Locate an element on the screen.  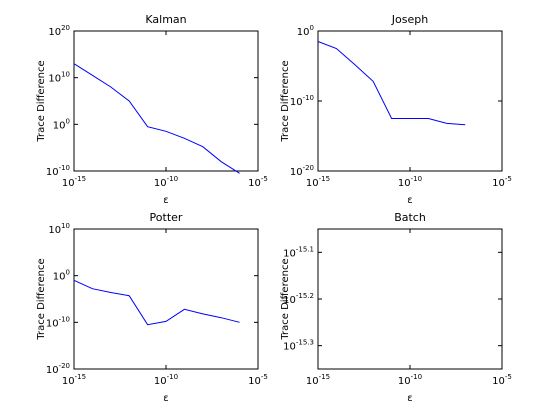
chart-title: Potter is located at coordinates (166, 217).